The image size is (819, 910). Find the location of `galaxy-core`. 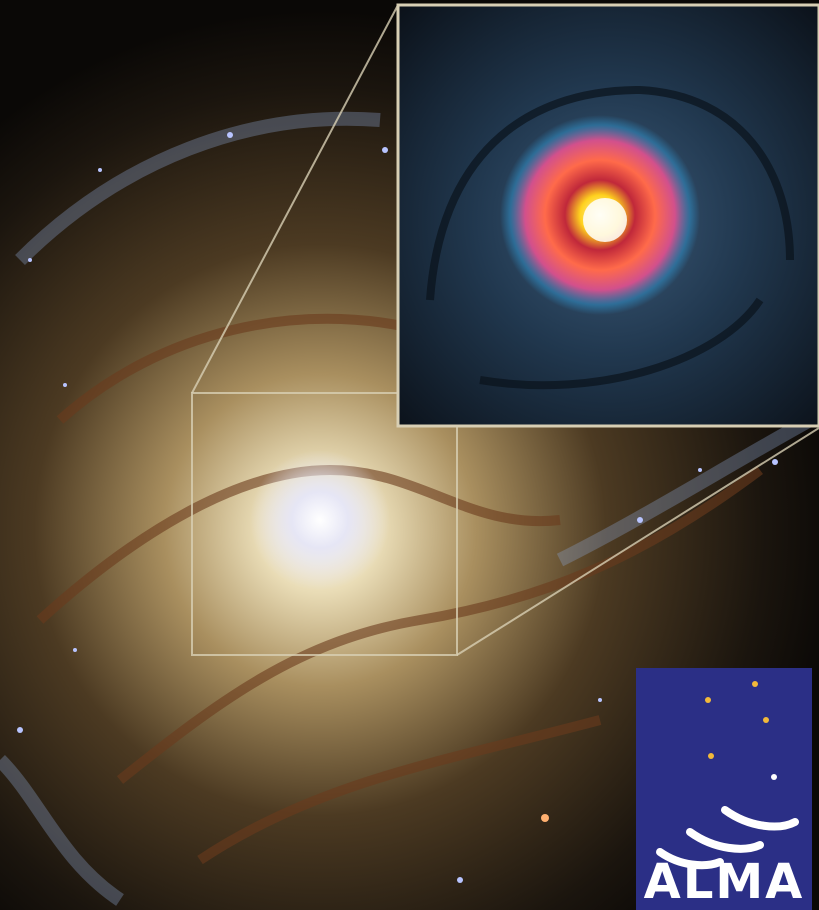

galaxy-core is located at coordinates (320, 520).